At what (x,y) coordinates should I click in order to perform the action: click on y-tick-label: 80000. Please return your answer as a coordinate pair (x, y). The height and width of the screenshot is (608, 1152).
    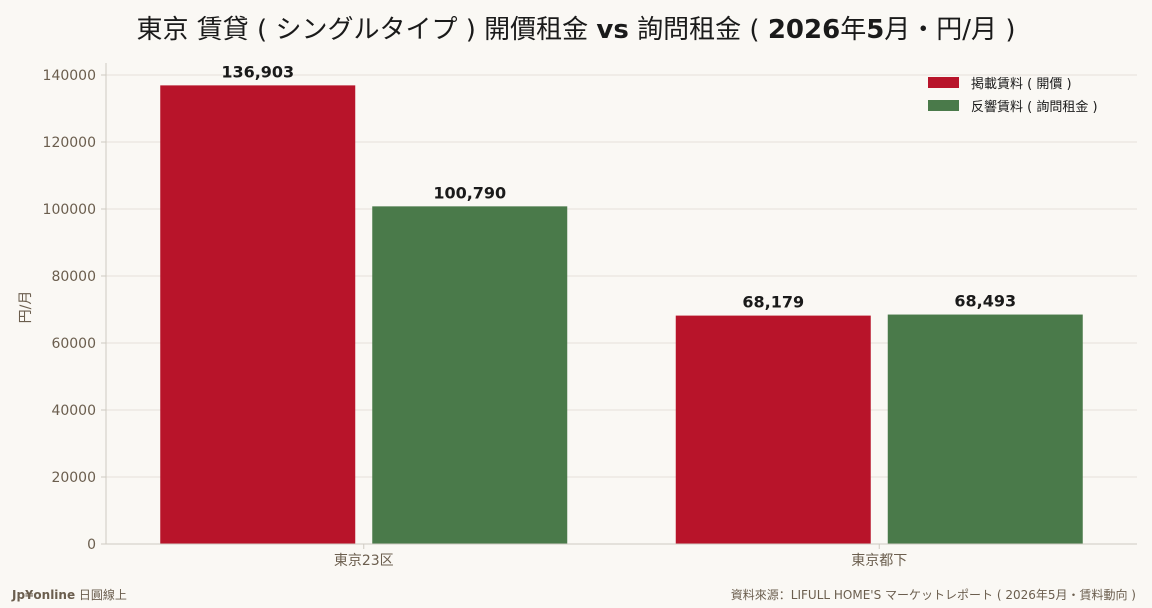
    Looking at the image, I should click on (73, 277).